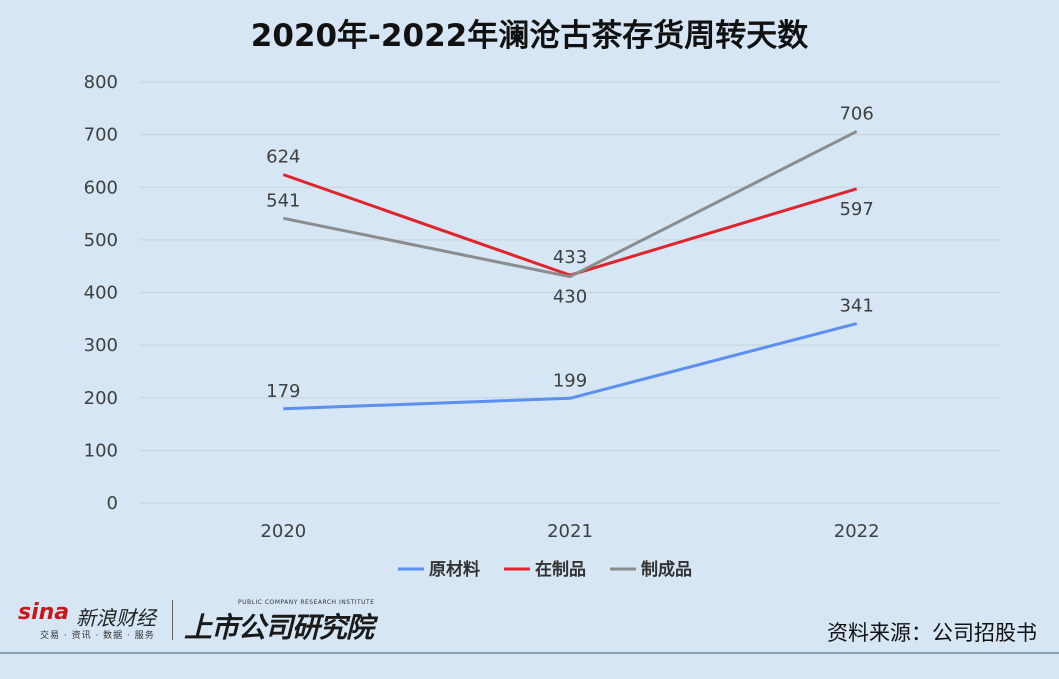 This screenshot has width=1059, height=679. Describe the element at coordinates (101, 345) in the screenshot. I see `y-tick-label: 300` at that location.